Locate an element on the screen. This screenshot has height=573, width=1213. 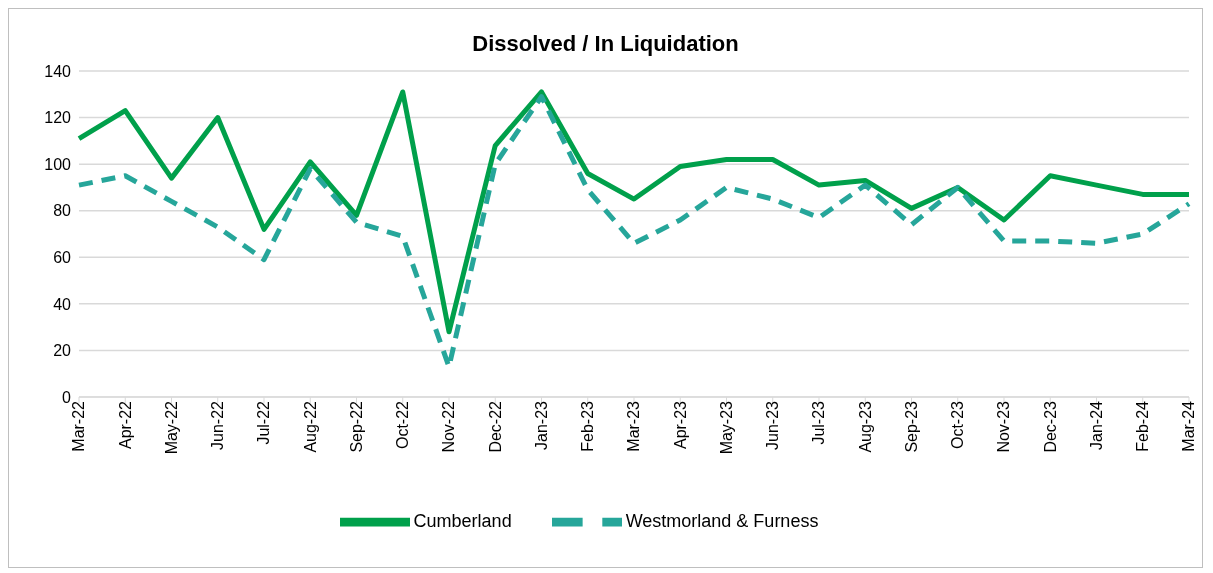
x-tick-label: Mar-22 is located at coordinates (79, 426).